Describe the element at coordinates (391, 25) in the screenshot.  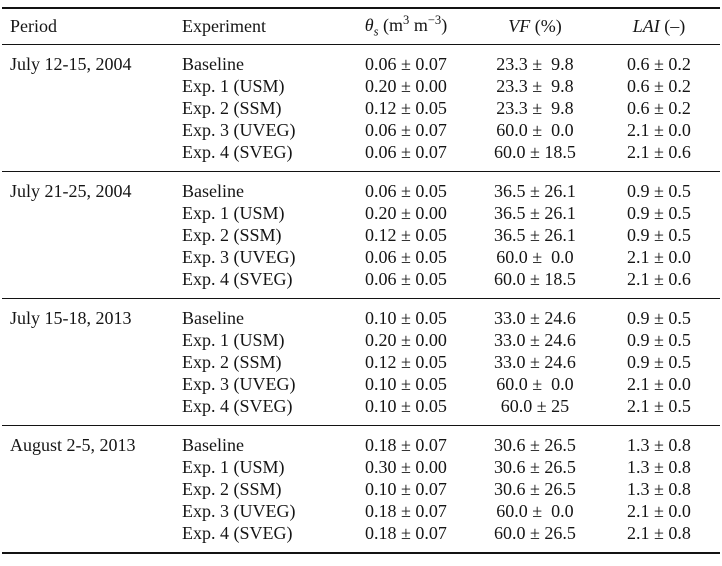
I see `theta-unit-open: (m` at that location.